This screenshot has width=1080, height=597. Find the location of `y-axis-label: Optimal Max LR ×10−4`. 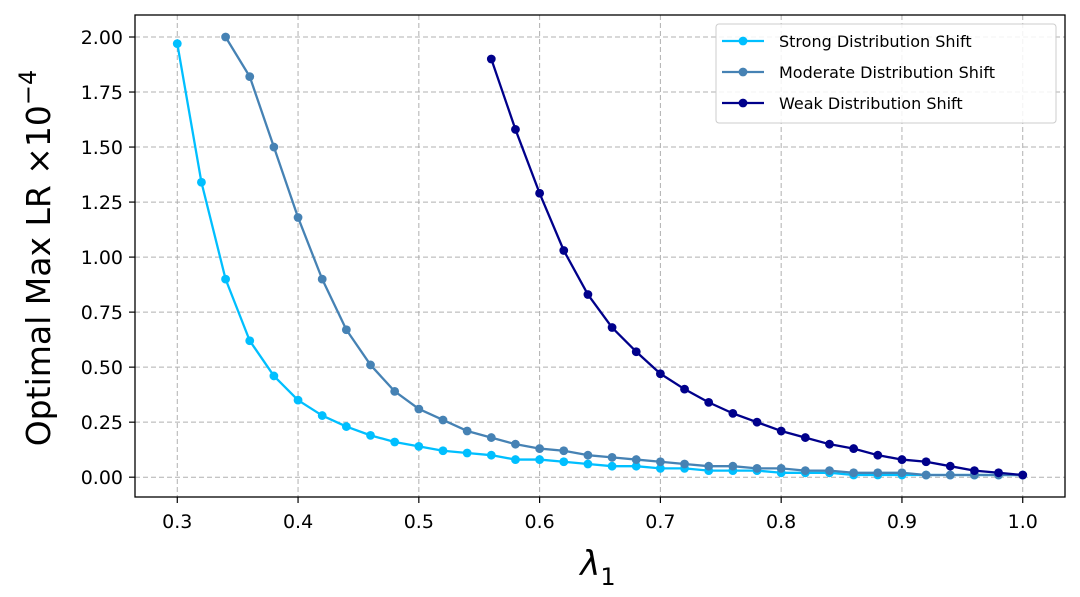

y-axis-label: Optimal Max LR ×10−4 is located at coordinates (36, 258).